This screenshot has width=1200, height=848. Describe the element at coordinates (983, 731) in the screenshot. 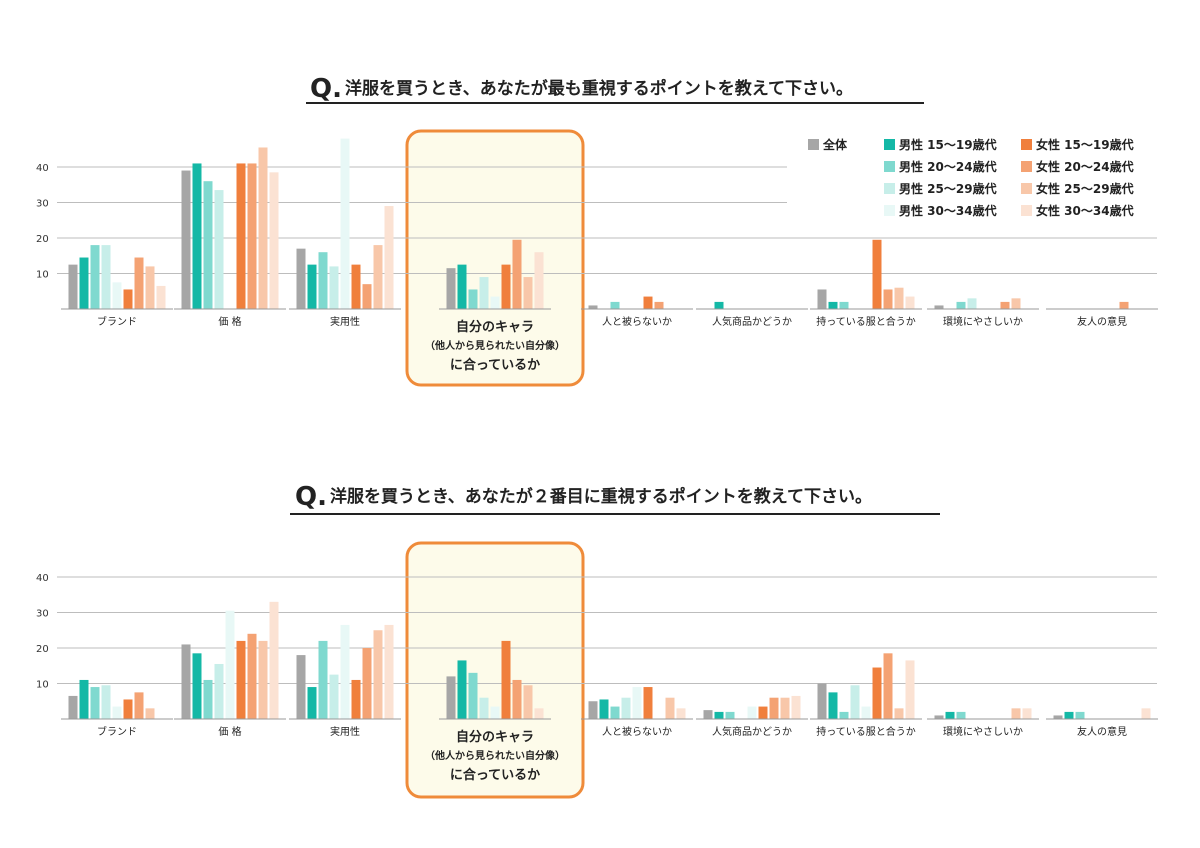

I see `x-tick-label: 環境にやさしいか` at that location.